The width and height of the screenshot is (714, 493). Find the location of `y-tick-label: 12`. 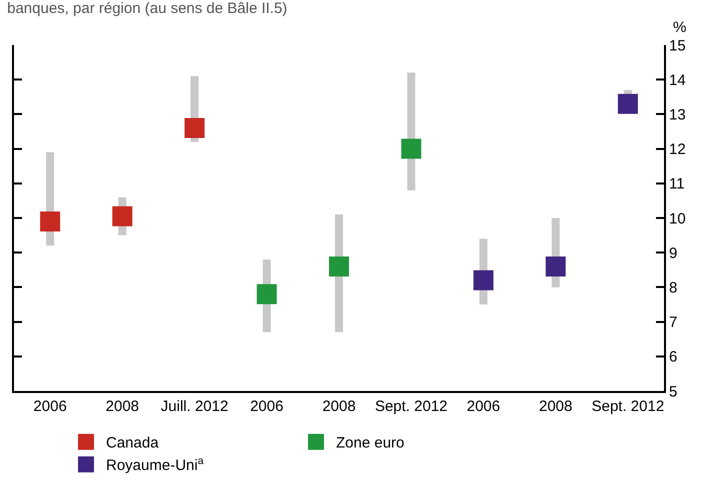

y-tick-label: 12 is located at coordinates (677, 149).